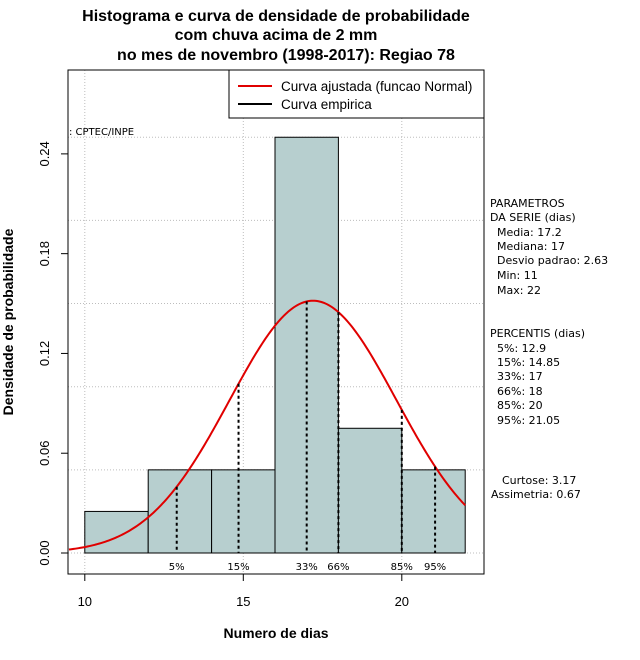 The height and width of the screenshot is (660, 640). Describe the element at coordinates (533, 217) in the screenshot. I see `params-title-2: DA SERIE (dias)` at that location.